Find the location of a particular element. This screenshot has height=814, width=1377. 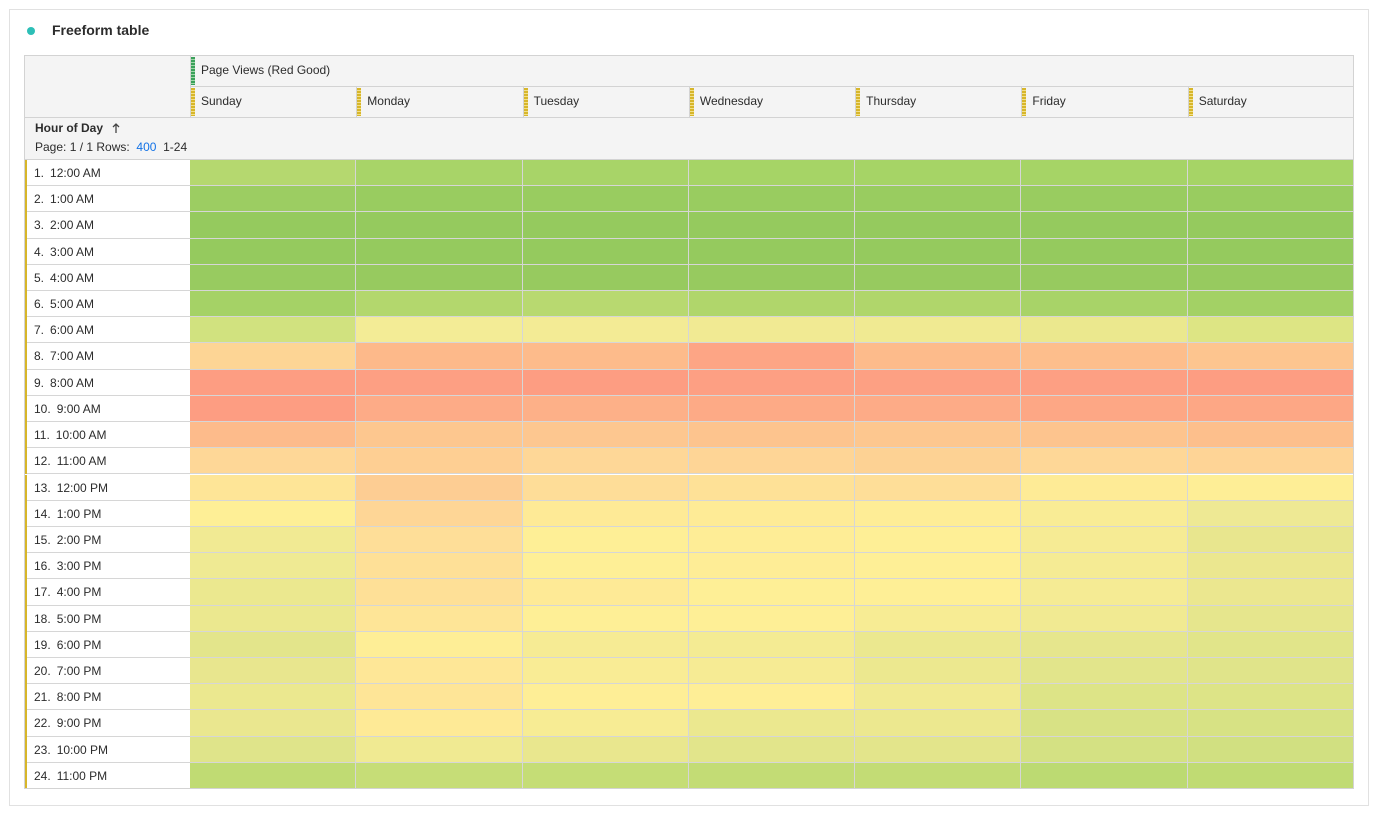

row-name: 5:00 AM is located at coordinates (72, 304).